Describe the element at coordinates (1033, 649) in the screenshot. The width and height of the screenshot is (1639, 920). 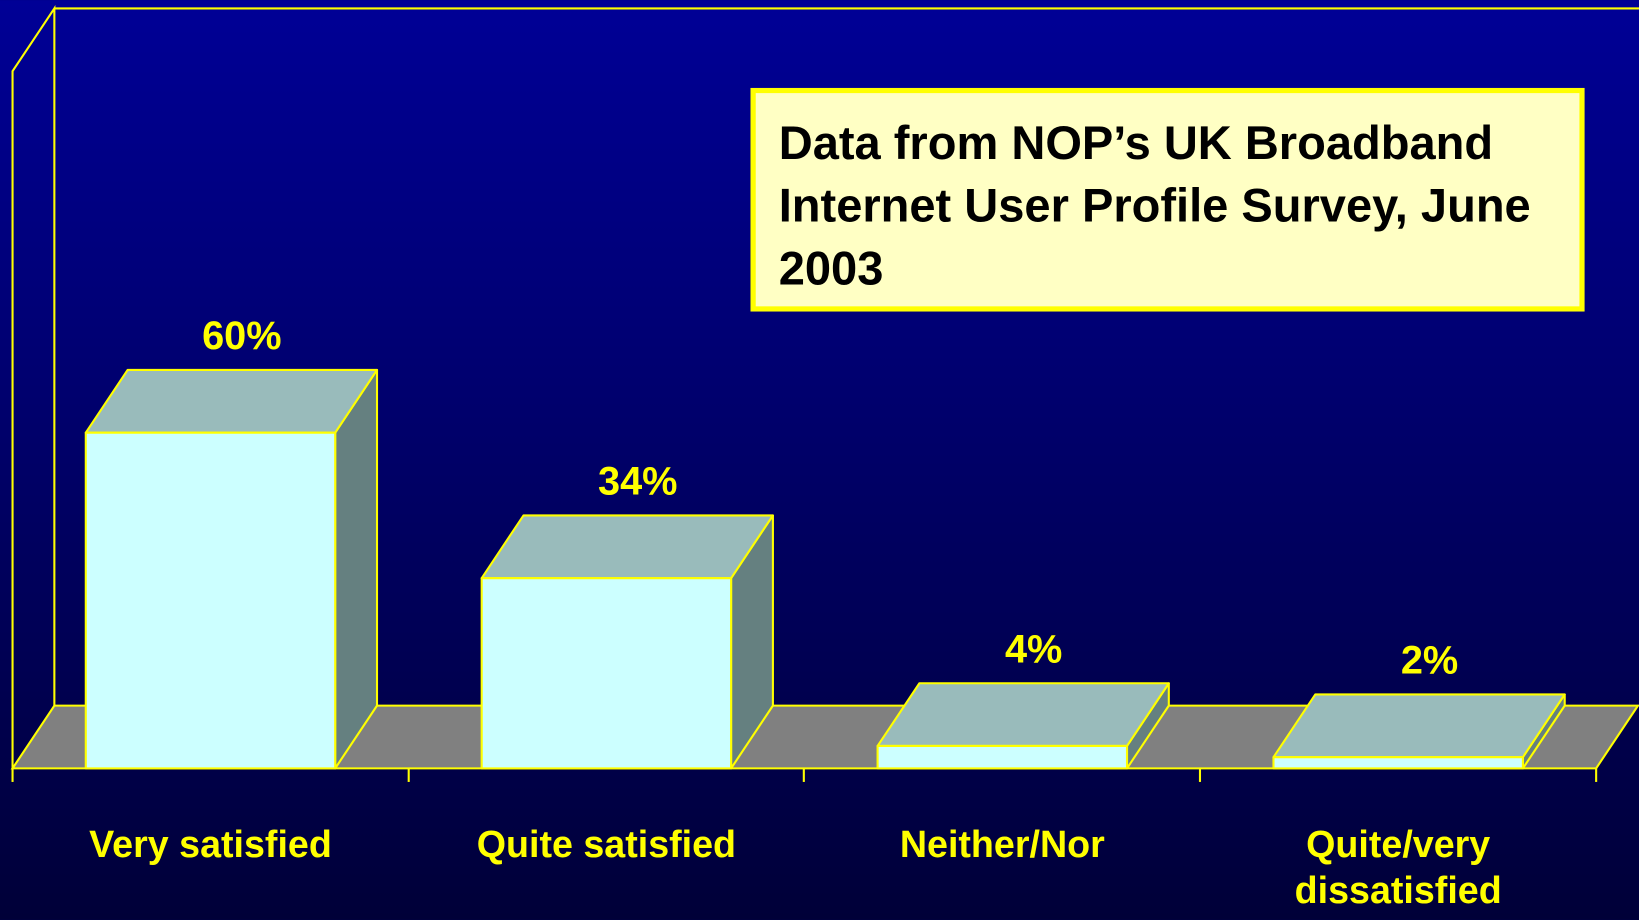
I see `value-label: 4%` at that location.